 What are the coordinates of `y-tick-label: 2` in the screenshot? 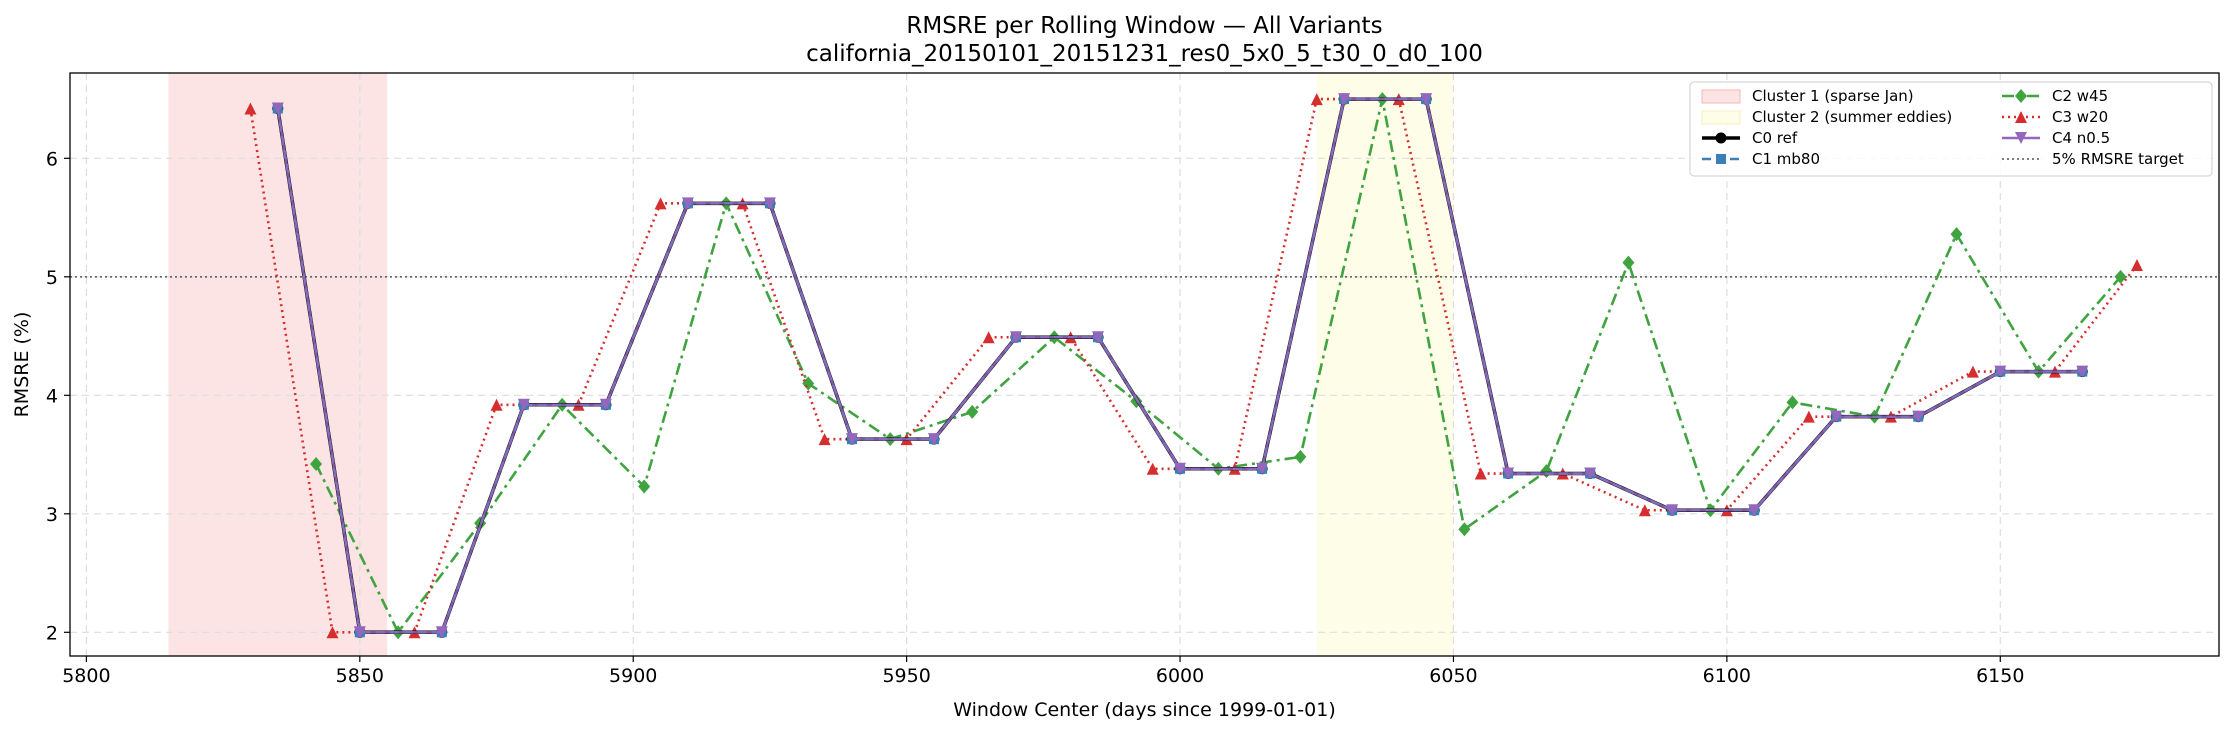 It's located at (52, 633).